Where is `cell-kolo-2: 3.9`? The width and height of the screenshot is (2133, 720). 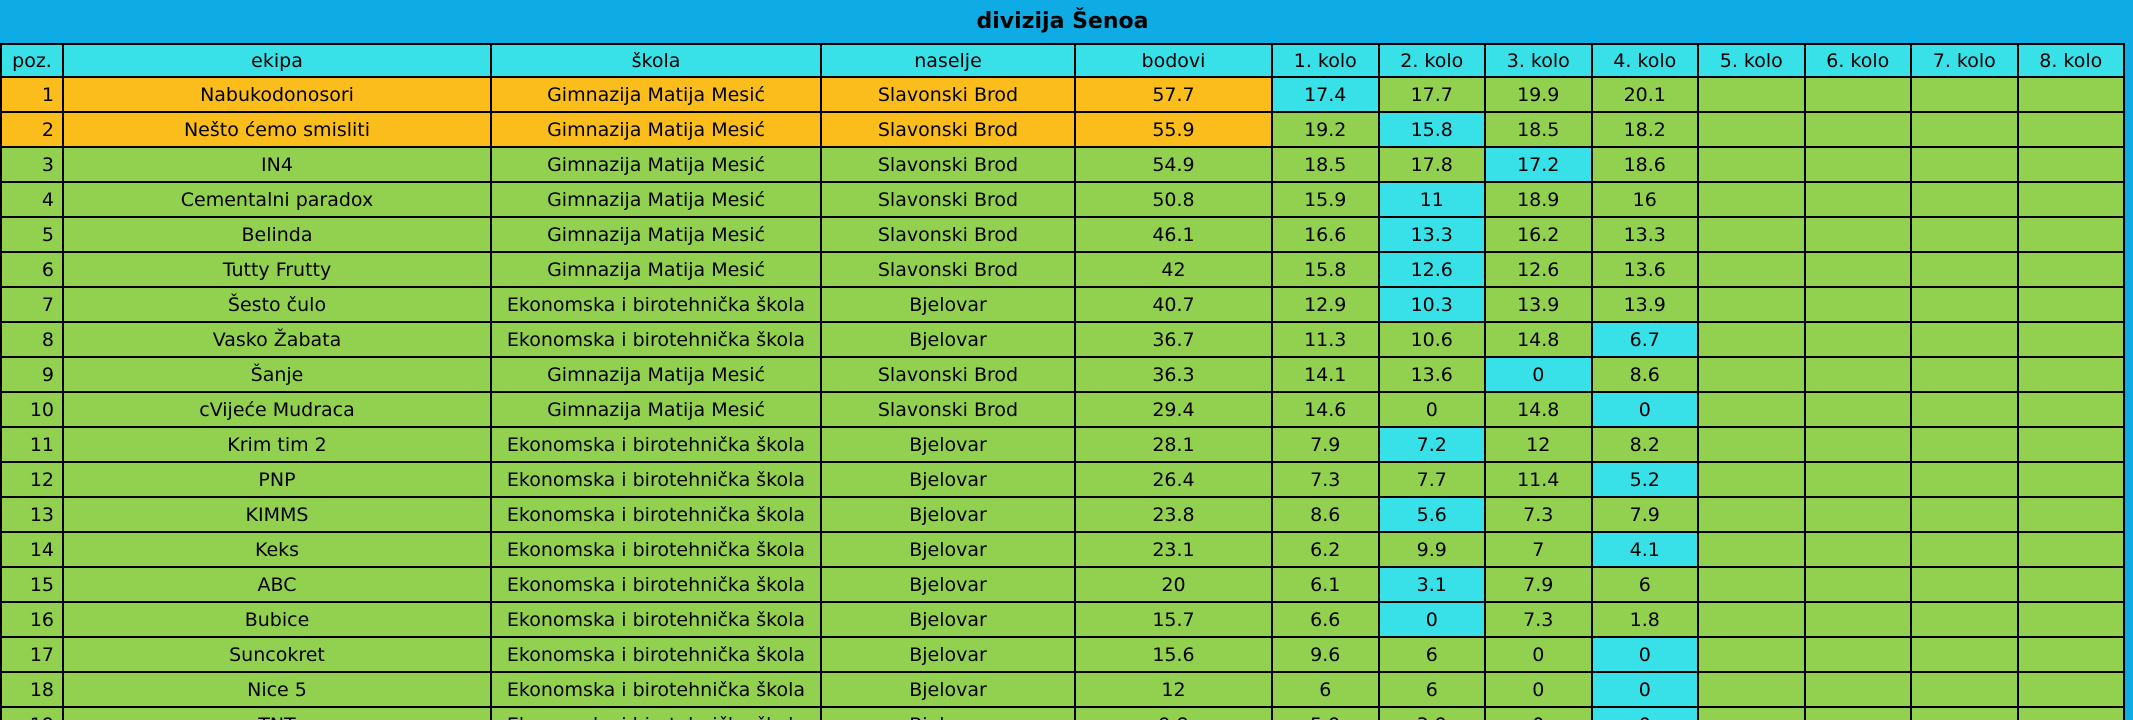 cell-kolo-2: 3.9 is located at coordinates (1431, 713).